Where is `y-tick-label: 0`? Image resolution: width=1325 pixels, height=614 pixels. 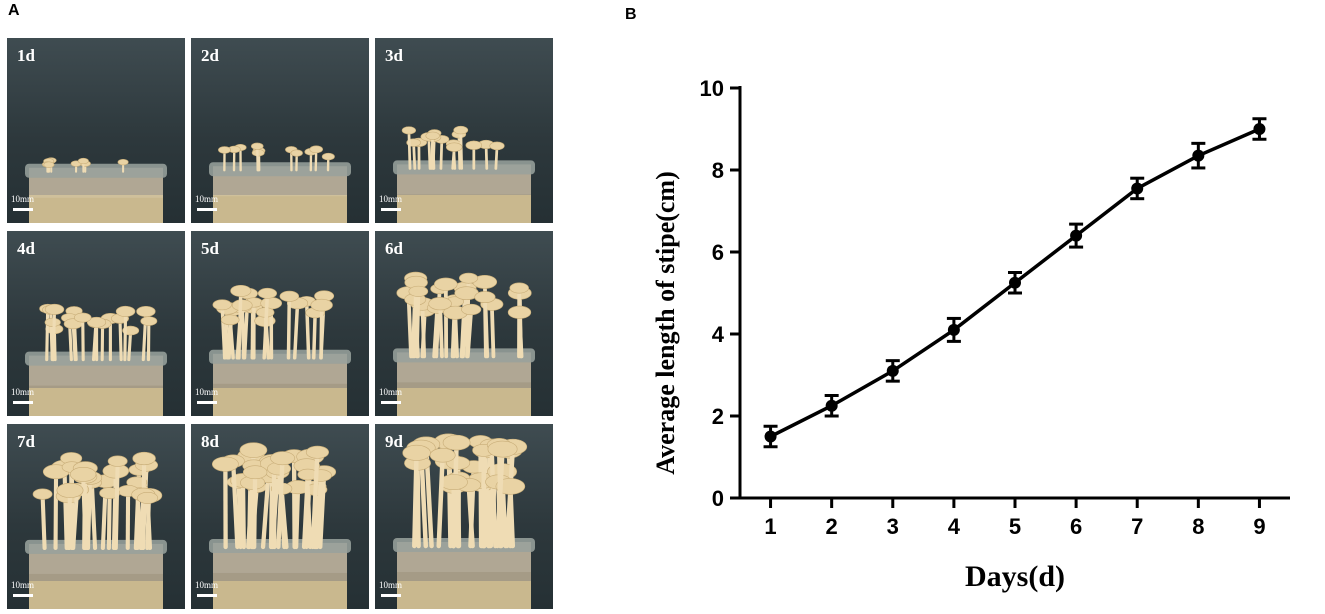 y-tick-label: 0 is located at coordinates (718, 498).